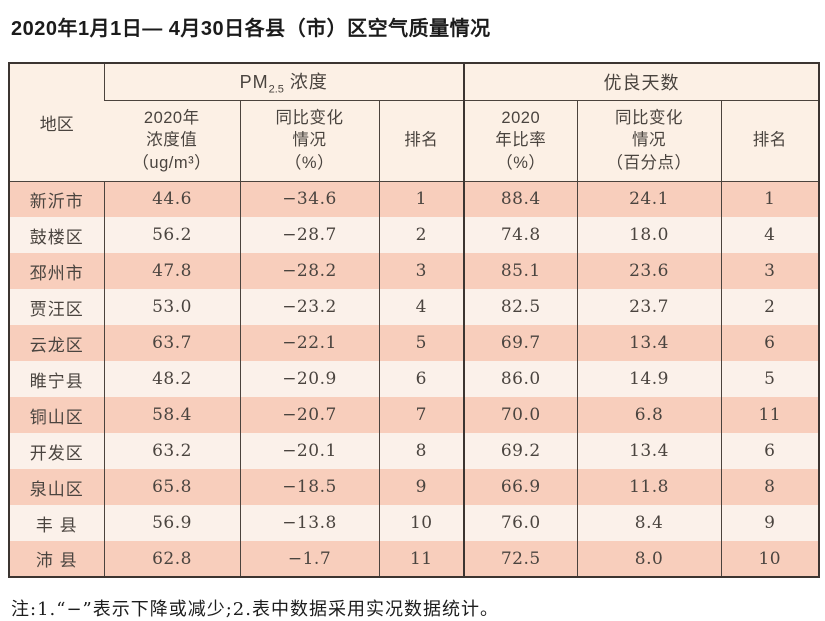  I want to click on region-cell: 泉山区, so click(56, 487).